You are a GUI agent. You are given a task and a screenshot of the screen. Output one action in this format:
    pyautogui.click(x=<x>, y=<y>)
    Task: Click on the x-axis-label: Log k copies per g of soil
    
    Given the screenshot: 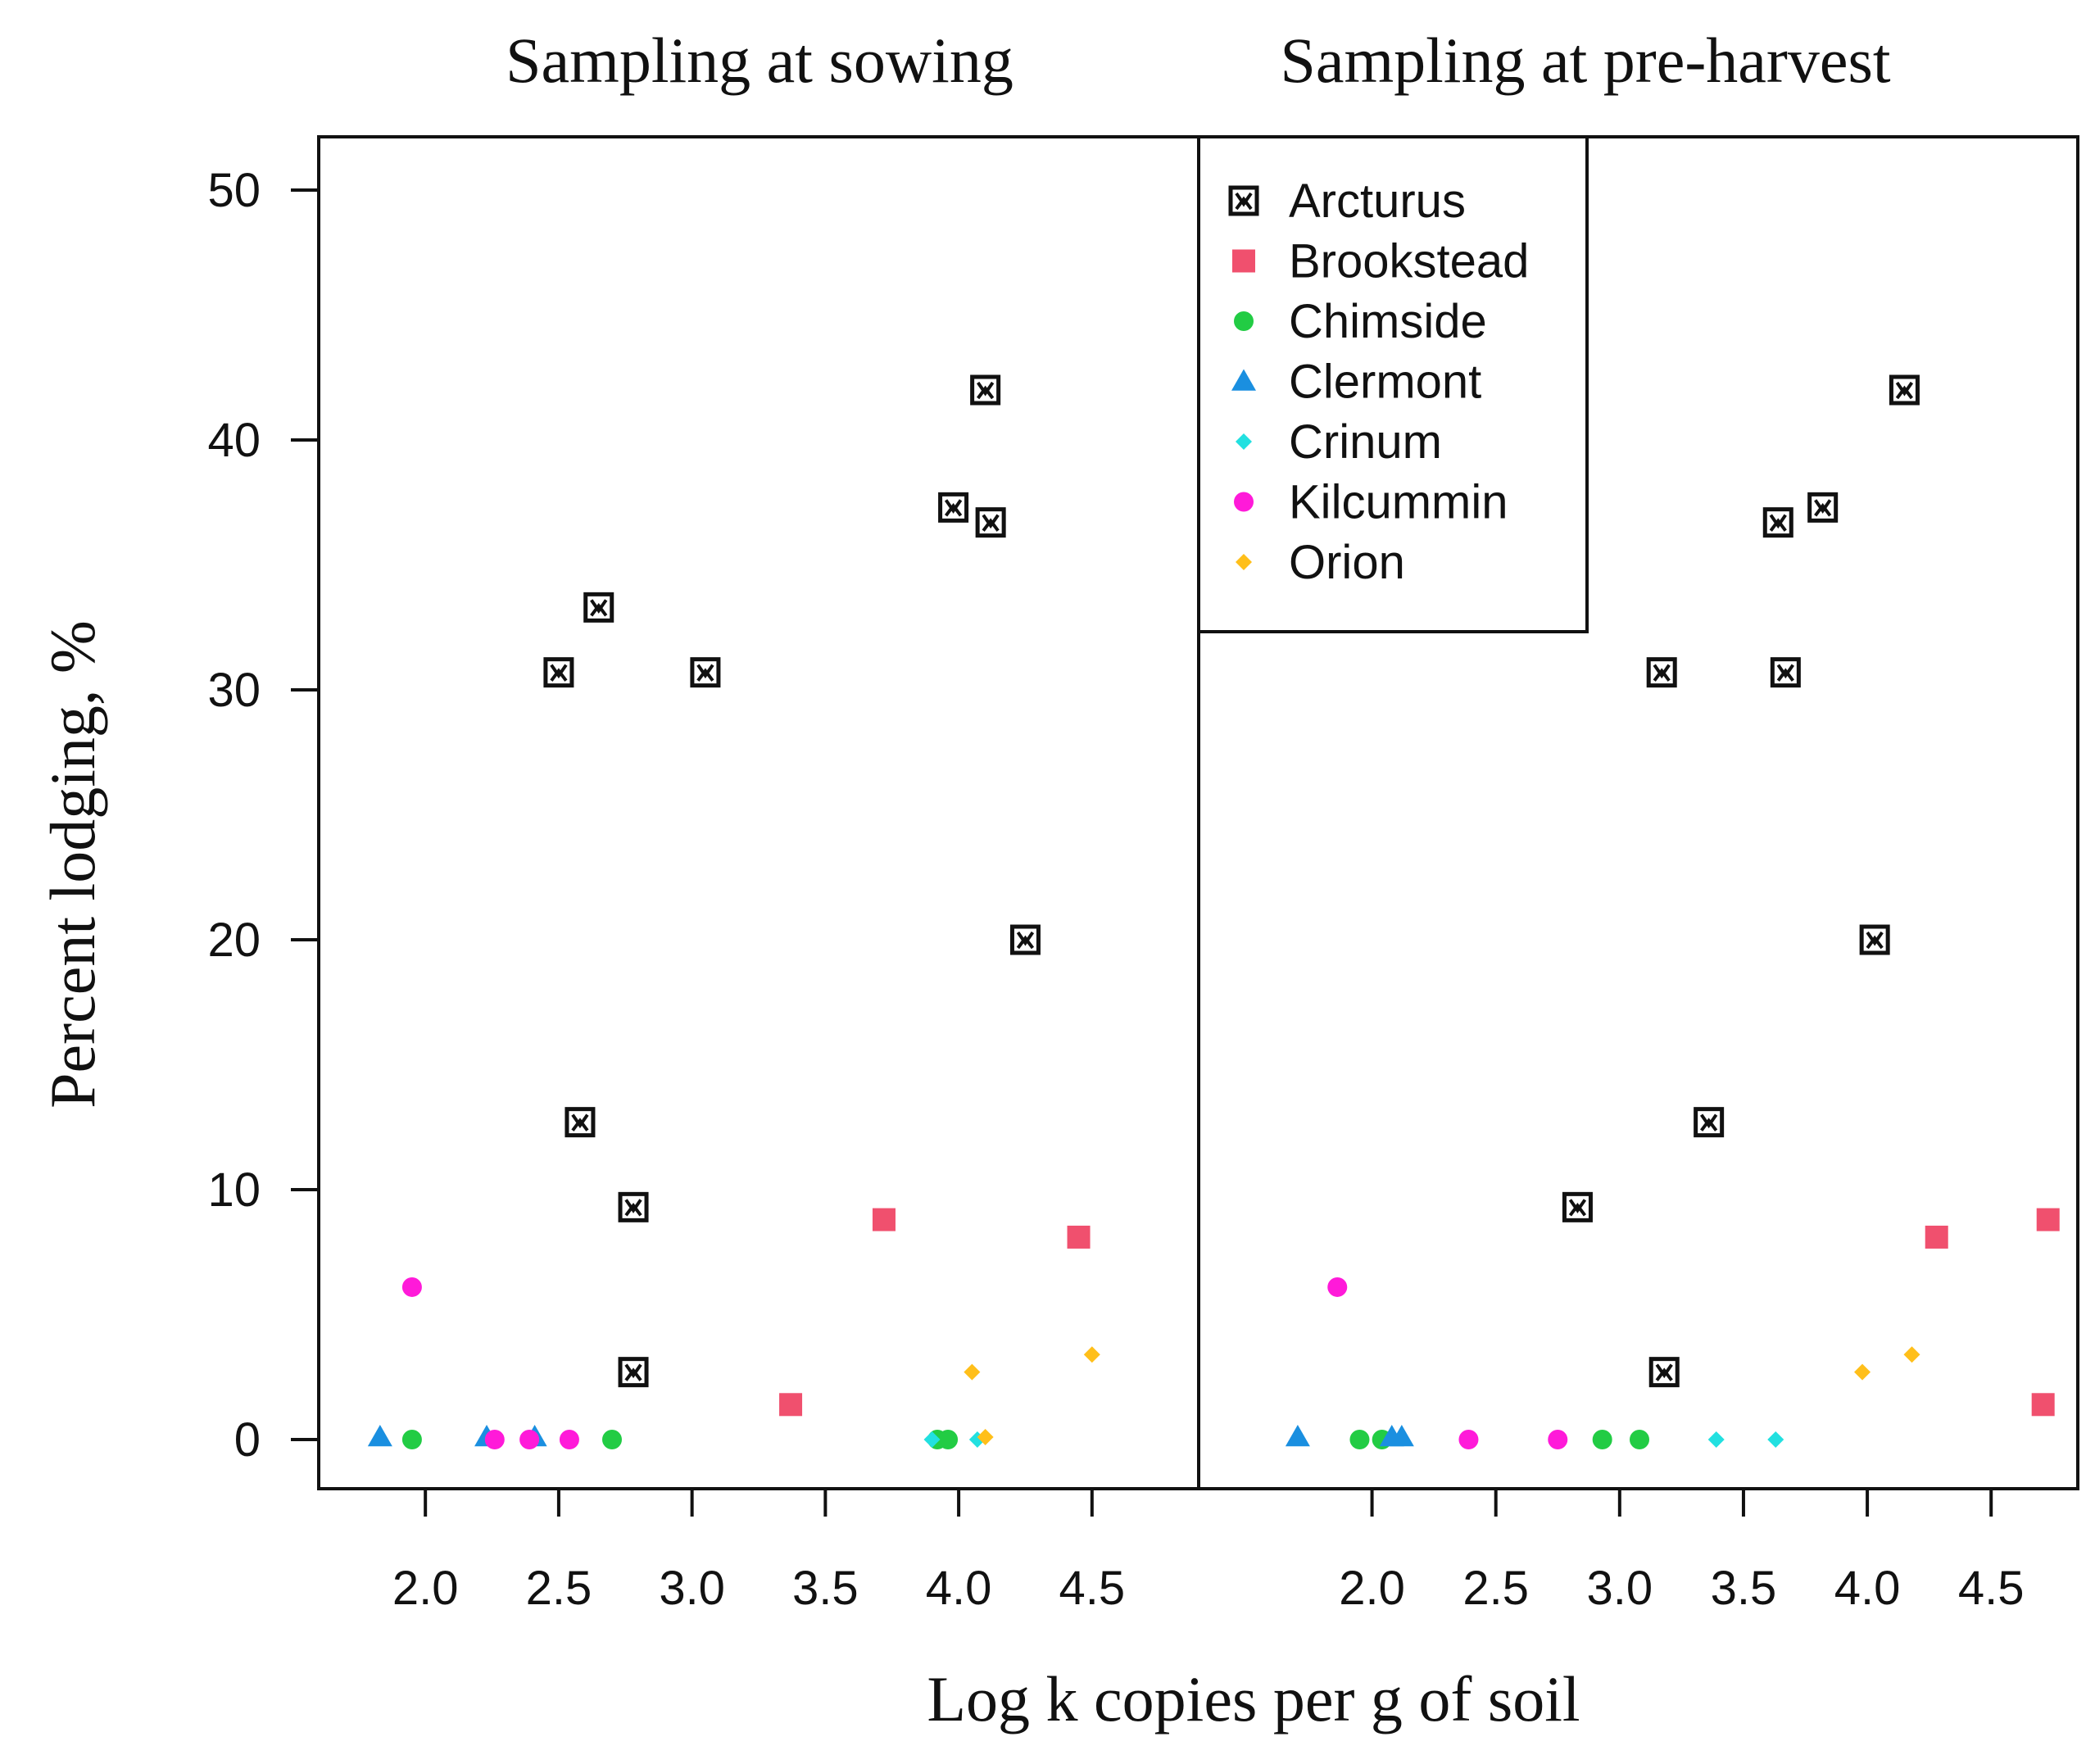 What is the action you would take?
    pyautogui.click(x=1254, y=1699)
    